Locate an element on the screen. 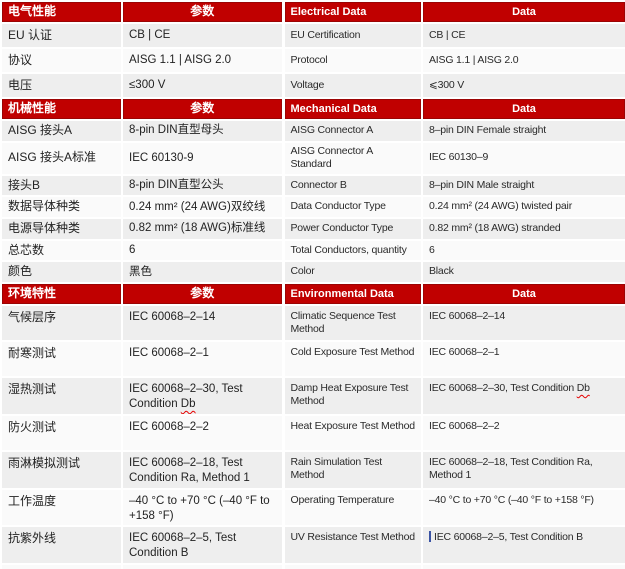  spec-cell-en-value: AISG 1.1 | AISG 2.0 is located at coordinates (523, 60).